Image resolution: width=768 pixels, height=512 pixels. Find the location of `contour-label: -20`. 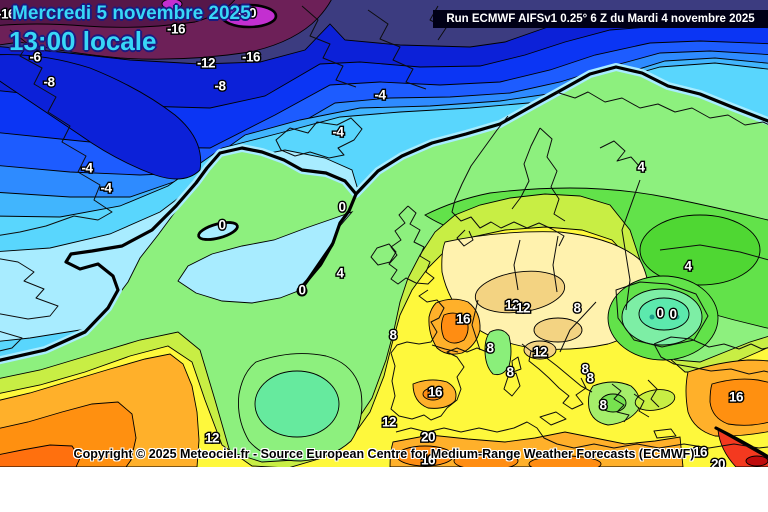

contour-label: -20 is located at coordinates (247, 13).